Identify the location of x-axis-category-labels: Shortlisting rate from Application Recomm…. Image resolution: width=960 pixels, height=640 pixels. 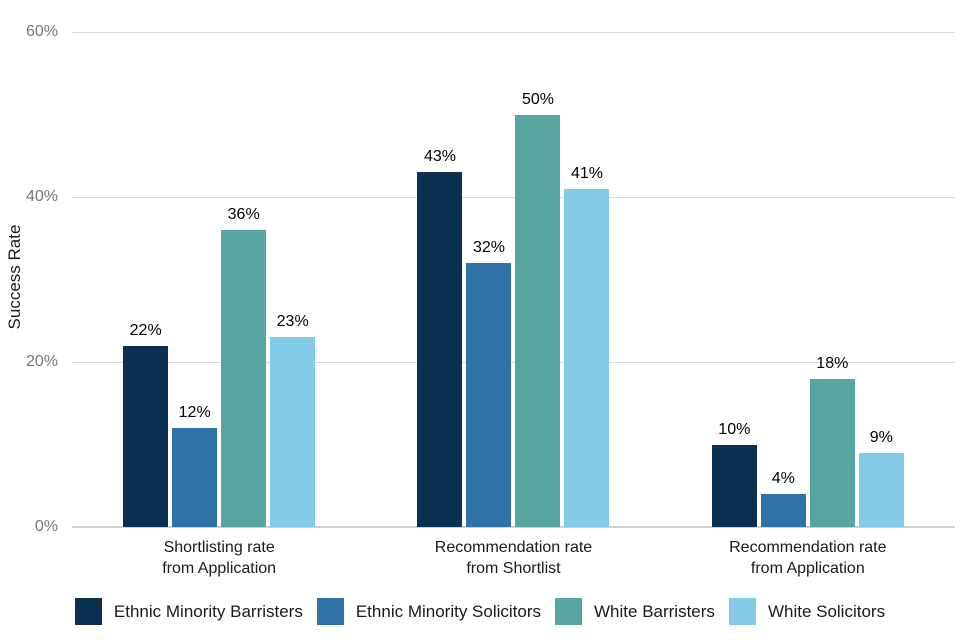
(513, 558).